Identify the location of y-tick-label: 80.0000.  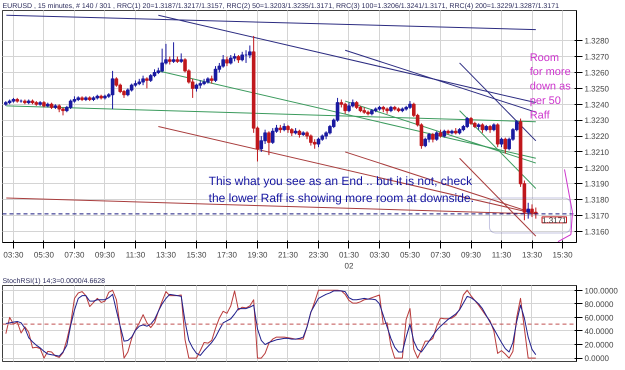
(599, 304).